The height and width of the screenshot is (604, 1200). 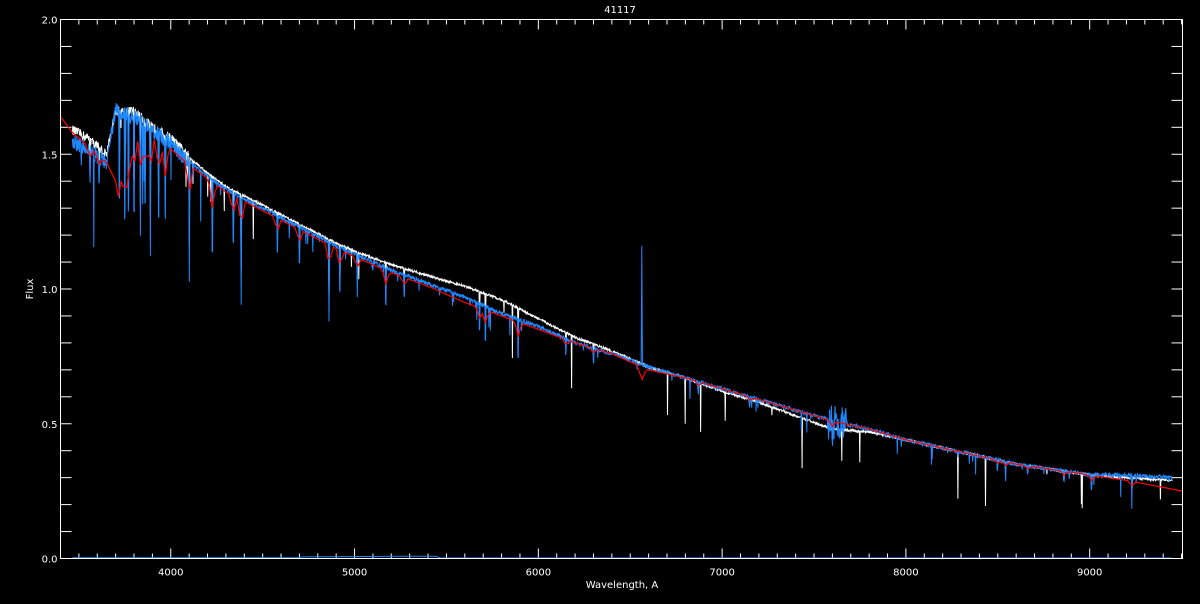 I want to click on chart-title: 41117, so click(x=620, y=10).